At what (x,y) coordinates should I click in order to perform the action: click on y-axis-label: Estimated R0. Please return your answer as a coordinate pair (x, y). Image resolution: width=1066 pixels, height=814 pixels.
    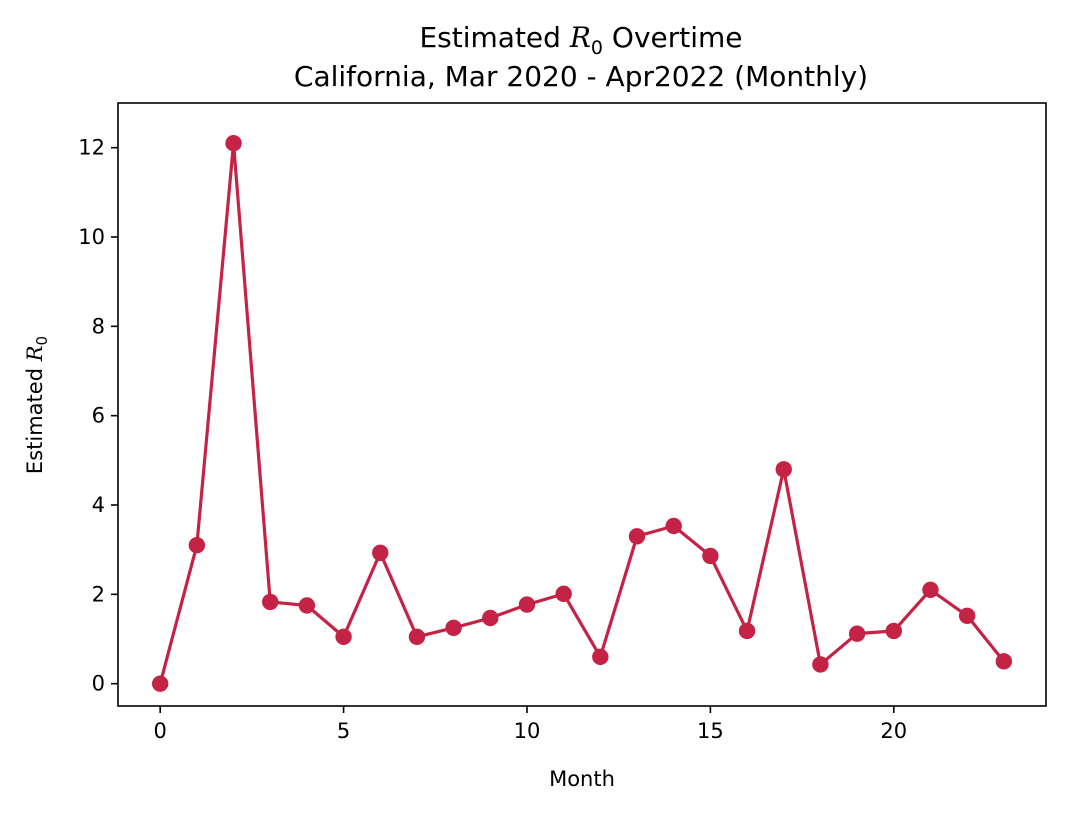
    Looking at the image, I should click on (37, 405).